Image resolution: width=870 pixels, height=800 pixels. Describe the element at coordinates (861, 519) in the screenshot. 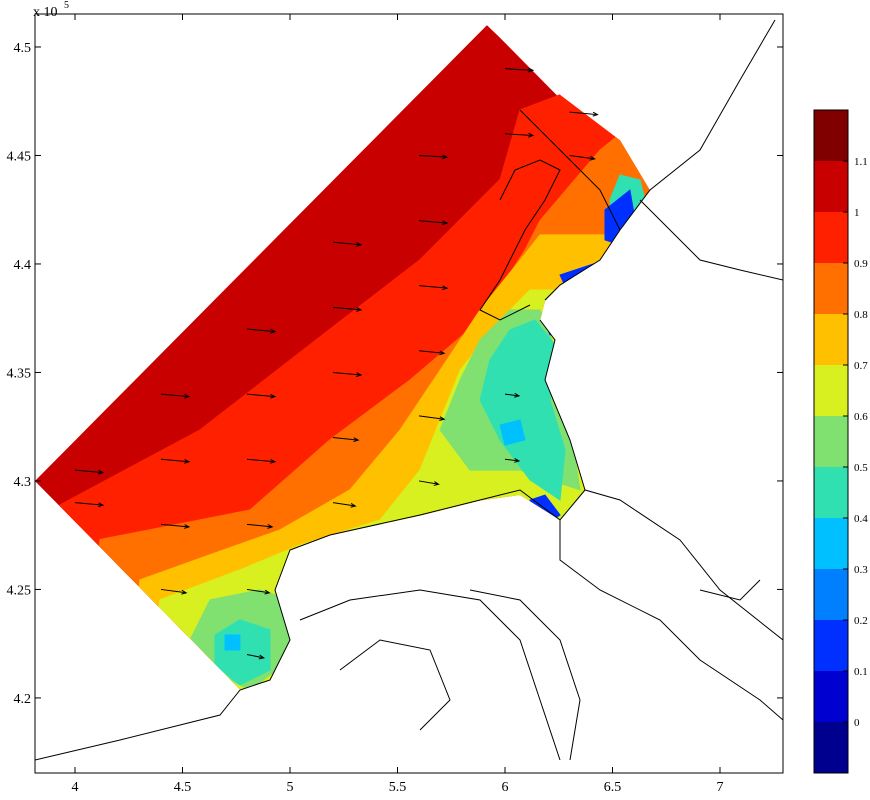

I see `colorbar-tick-label: 0.4` at that location.